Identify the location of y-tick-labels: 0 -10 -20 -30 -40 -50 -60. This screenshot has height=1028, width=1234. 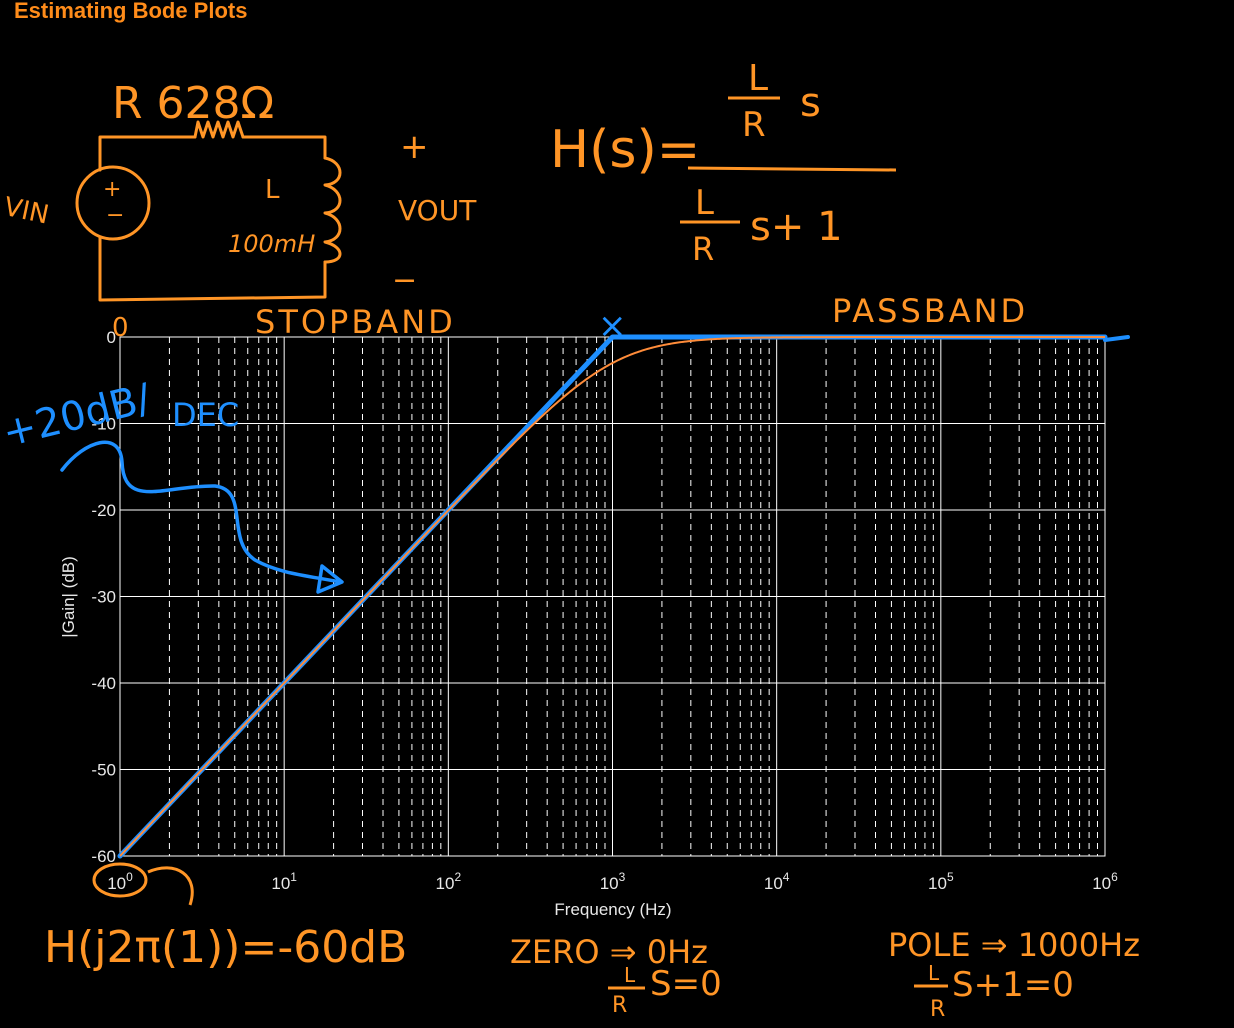
(103, 597).